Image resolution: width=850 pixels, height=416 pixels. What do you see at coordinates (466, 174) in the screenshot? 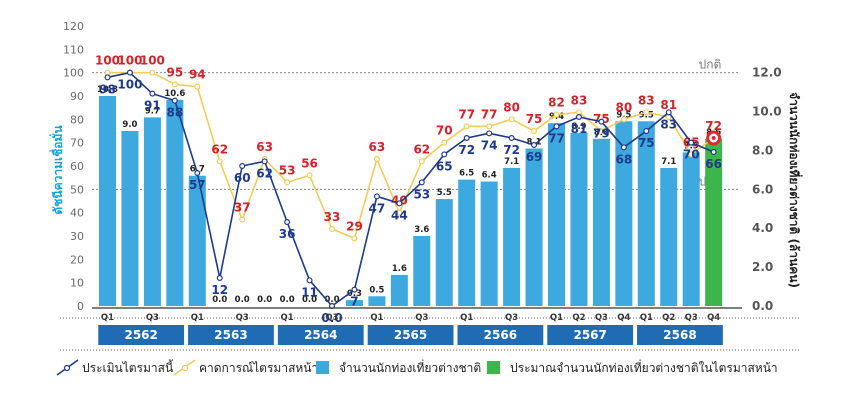
I see `bar-value-label: 6.5` at bounding box center [466, 174].